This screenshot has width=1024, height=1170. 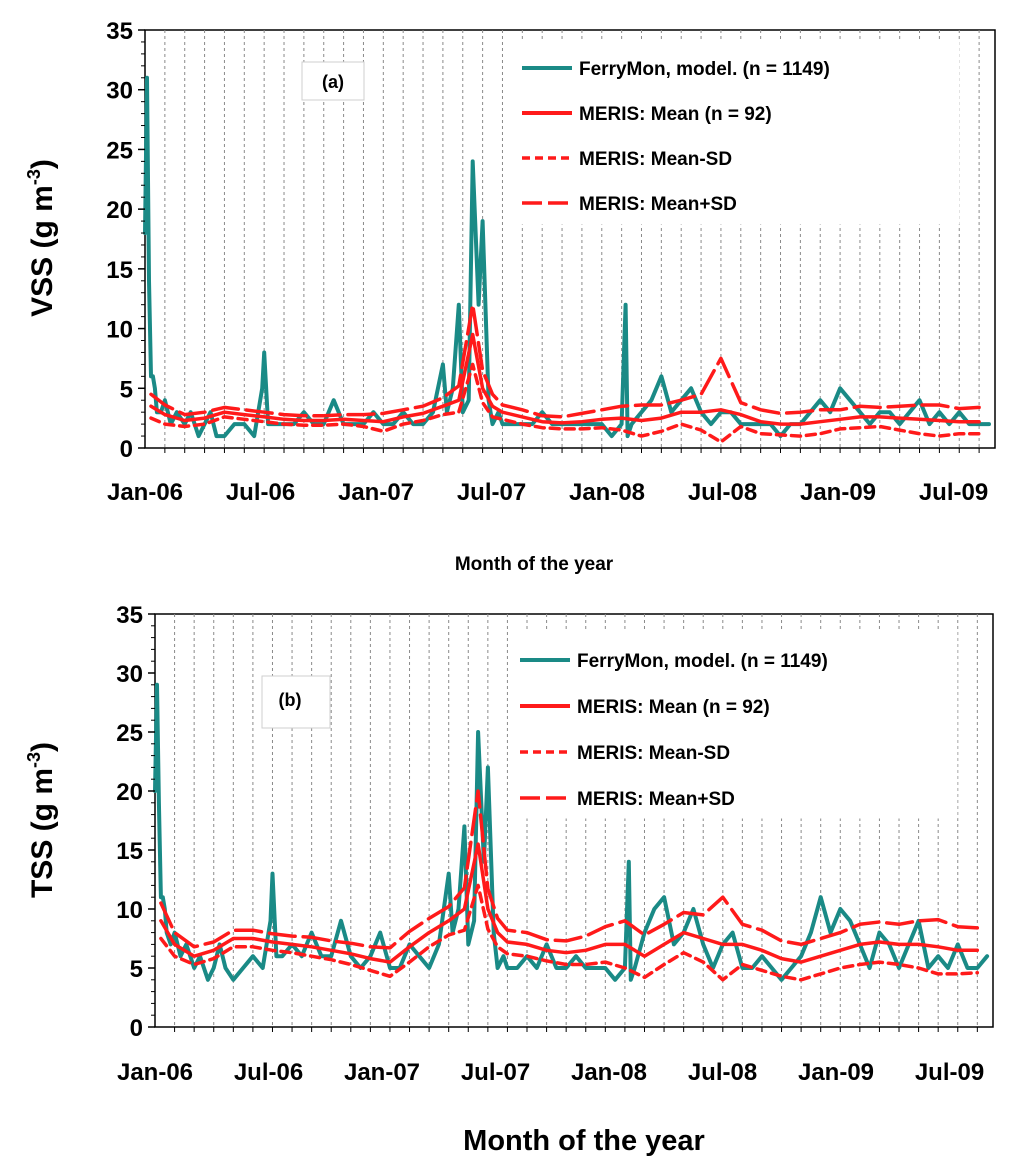 I want to click on panel-b-y-tick-label: 20, so click(x=129, y=792).